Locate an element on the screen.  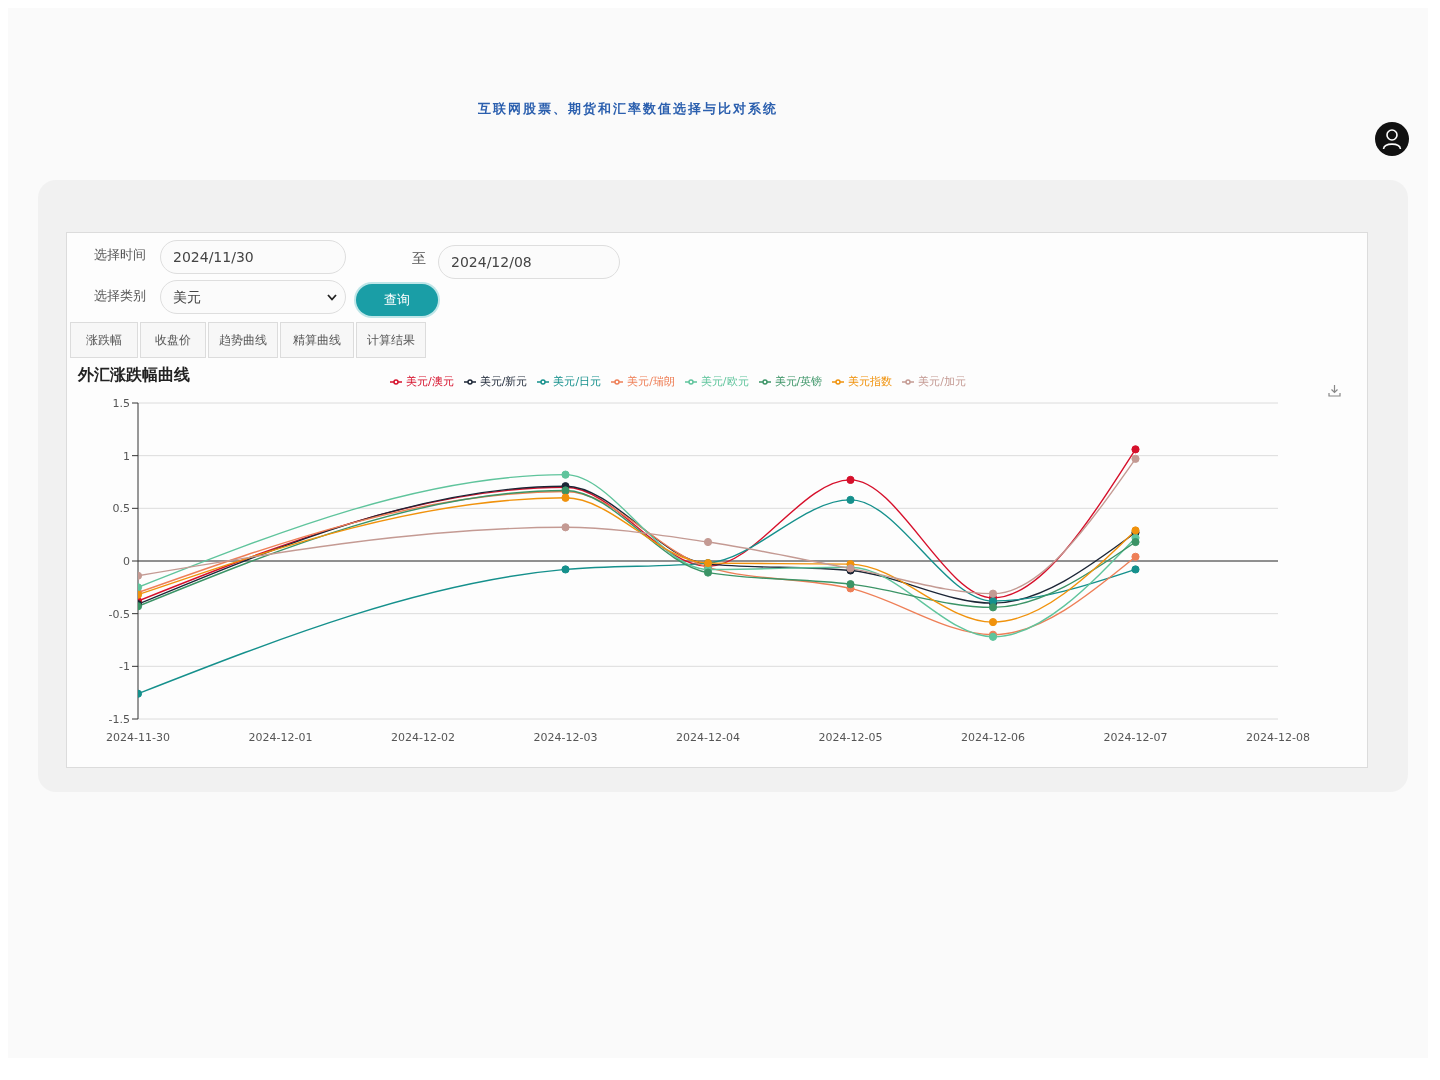
text: 趋势曲线 is located at coordinates (243, 340).